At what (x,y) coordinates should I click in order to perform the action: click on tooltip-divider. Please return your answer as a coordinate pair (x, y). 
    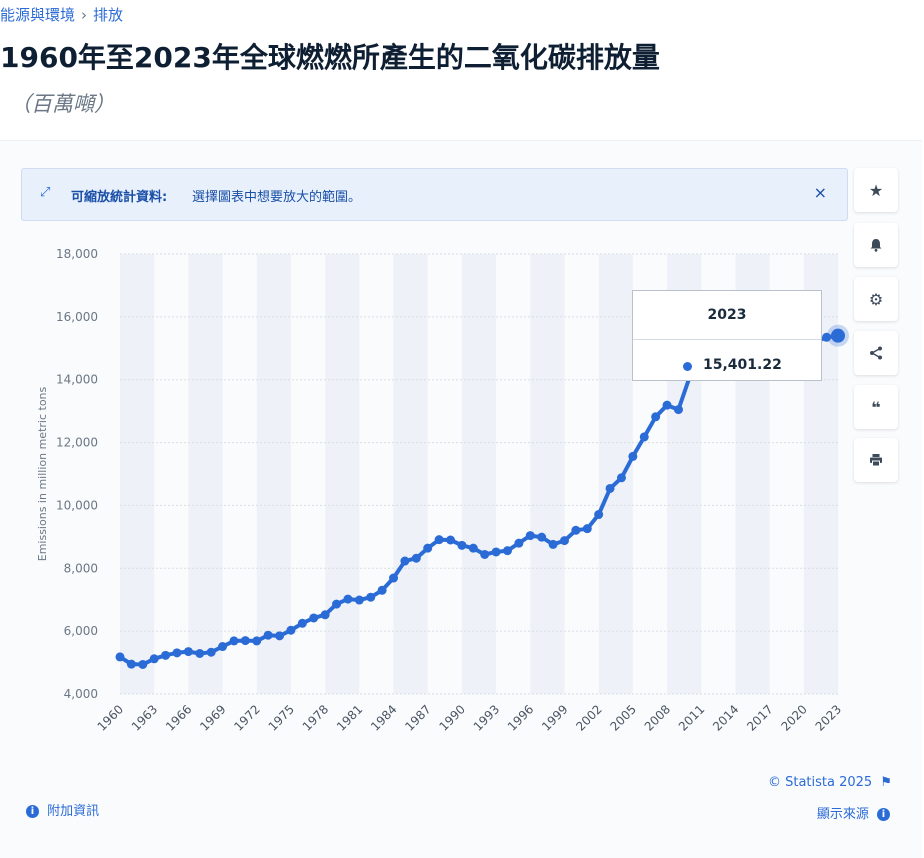
    Looking at the image, I should click on (727, 339).